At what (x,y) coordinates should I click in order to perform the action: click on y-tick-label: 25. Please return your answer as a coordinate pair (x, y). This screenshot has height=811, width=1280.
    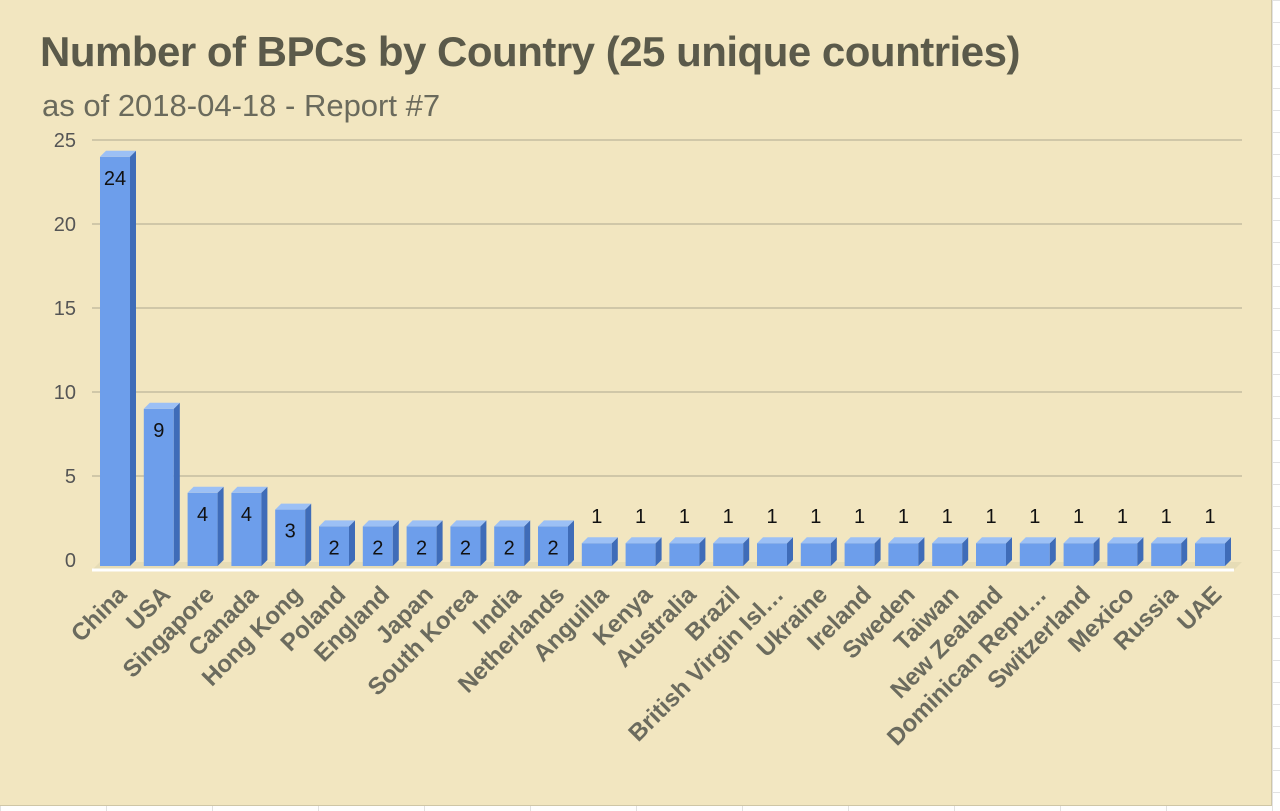
    Looking at the image, I should click on (65, 141).